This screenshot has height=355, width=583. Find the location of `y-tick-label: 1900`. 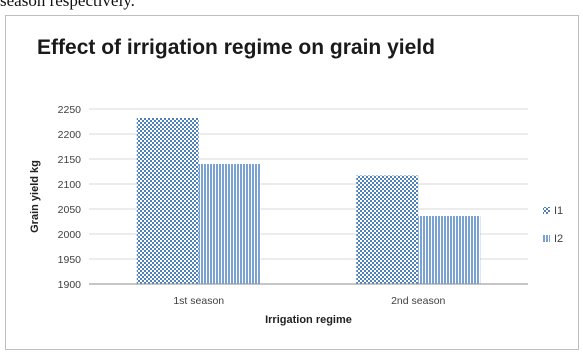

y-tick-label: 1900 is located at coordinates (70, 285).